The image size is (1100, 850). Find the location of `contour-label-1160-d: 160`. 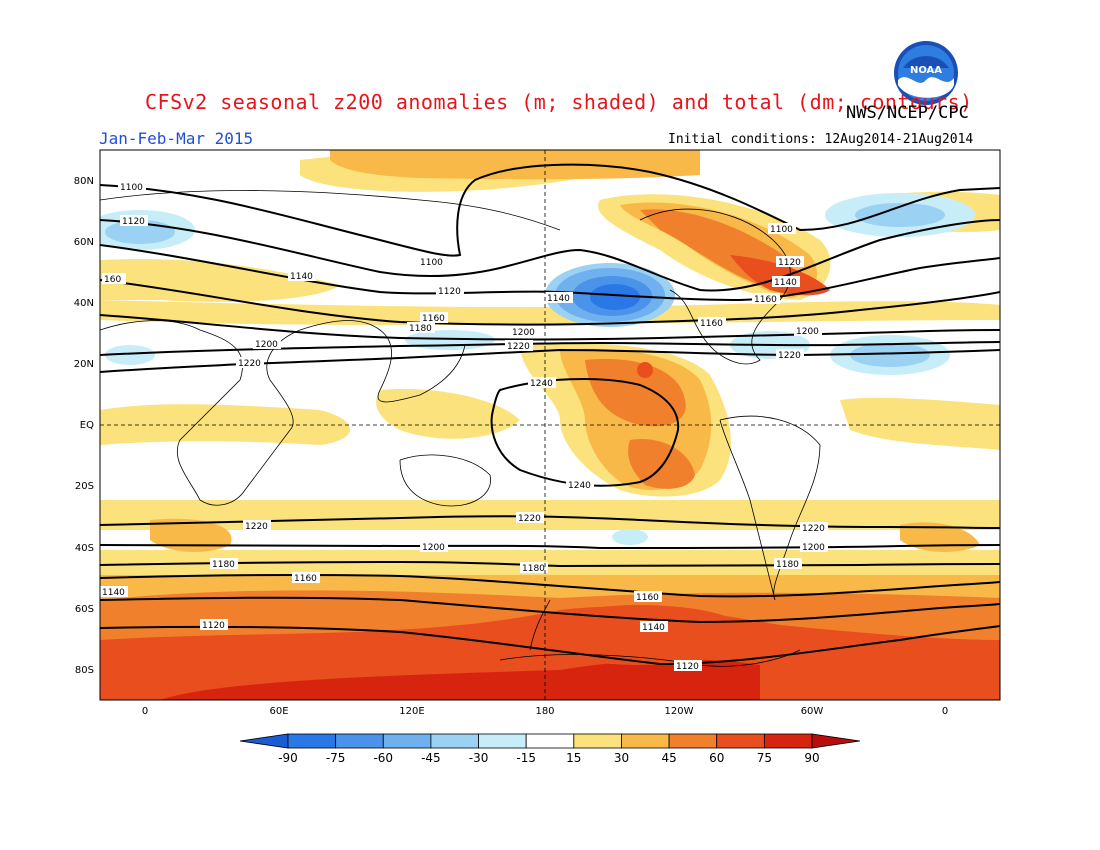

contour-label-1160-d: 160 is located at coordinates (114, 279).